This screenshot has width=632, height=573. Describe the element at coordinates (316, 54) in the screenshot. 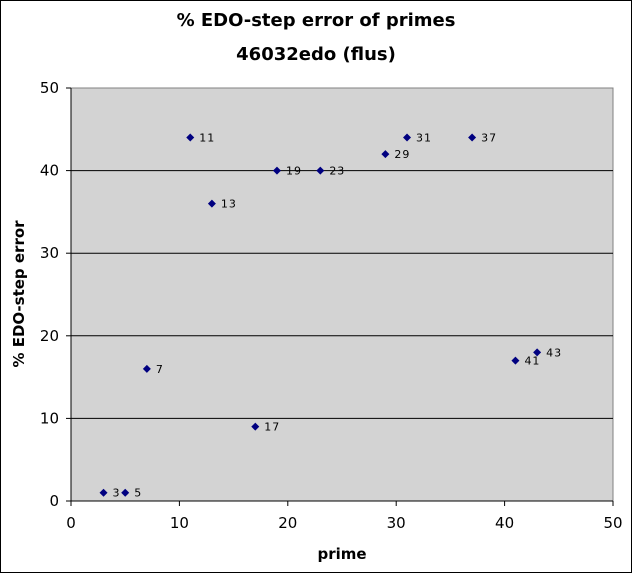

I see `chart-subtitle: 46032edo (flus)` at that location.